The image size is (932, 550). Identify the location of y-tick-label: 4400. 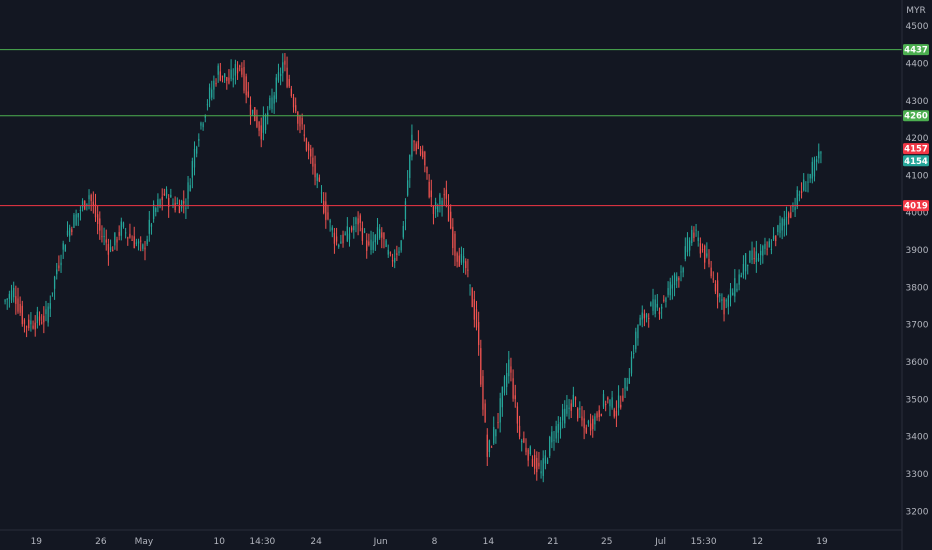
(917, 64).